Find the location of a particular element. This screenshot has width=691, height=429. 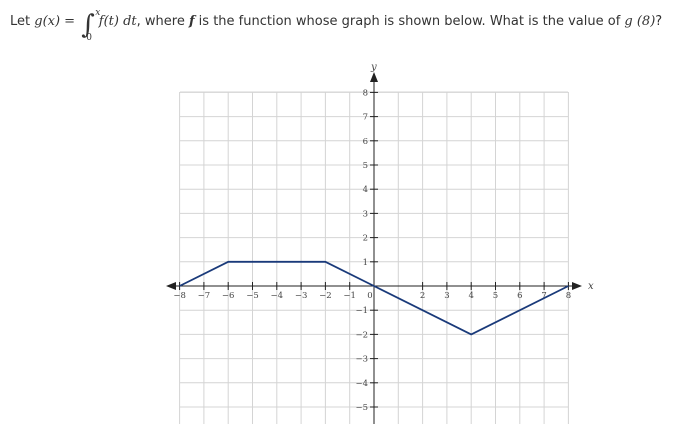

x-tick-label: −4 is located at coordinates (277, 296).